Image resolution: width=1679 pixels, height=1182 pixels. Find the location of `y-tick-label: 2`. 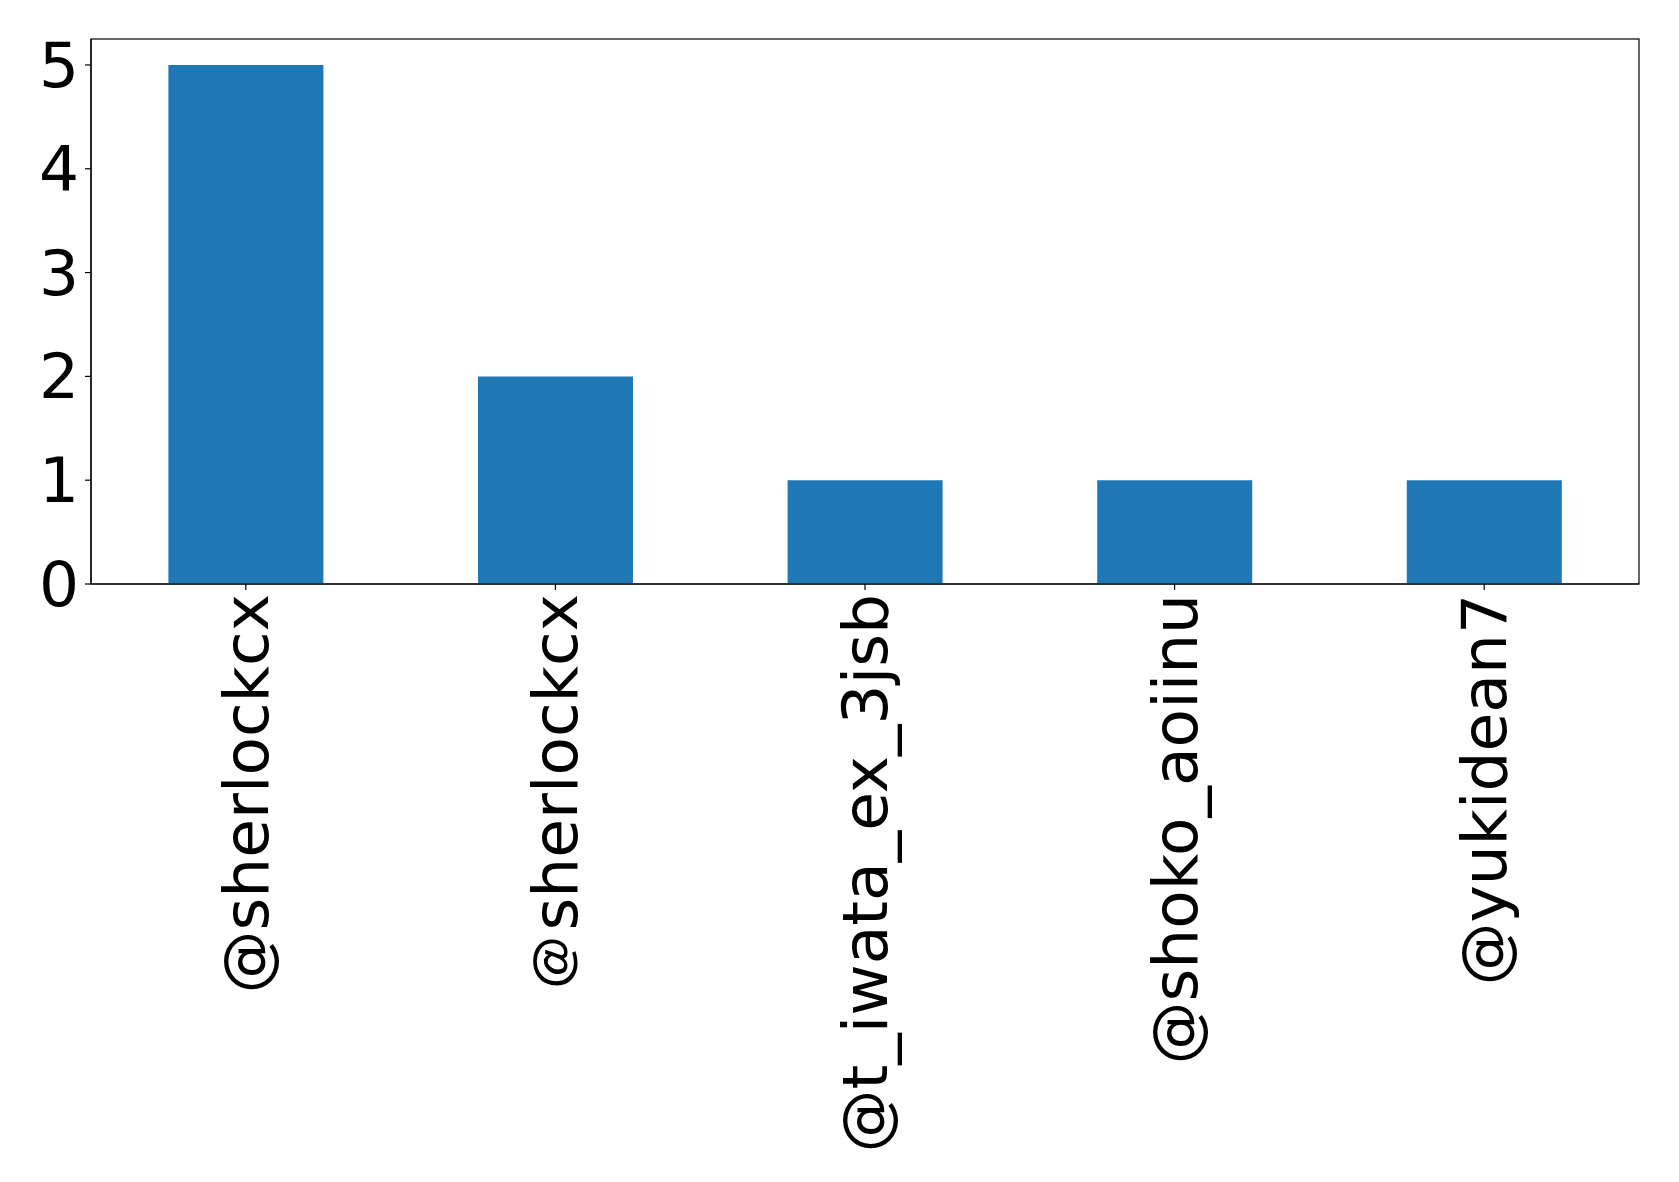

y-tick-label: 2 is located at coordinates (58, 376).